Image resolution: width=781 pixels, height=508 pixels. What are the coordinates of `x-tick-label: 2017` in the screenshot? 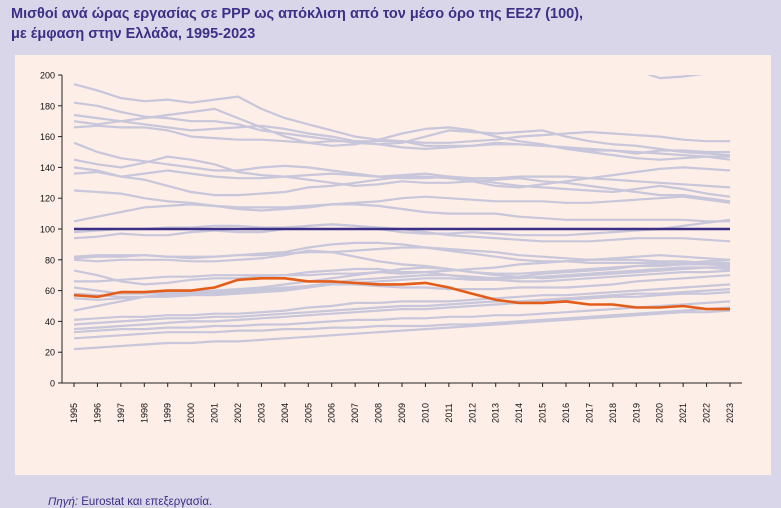 It's located at (589, 413).